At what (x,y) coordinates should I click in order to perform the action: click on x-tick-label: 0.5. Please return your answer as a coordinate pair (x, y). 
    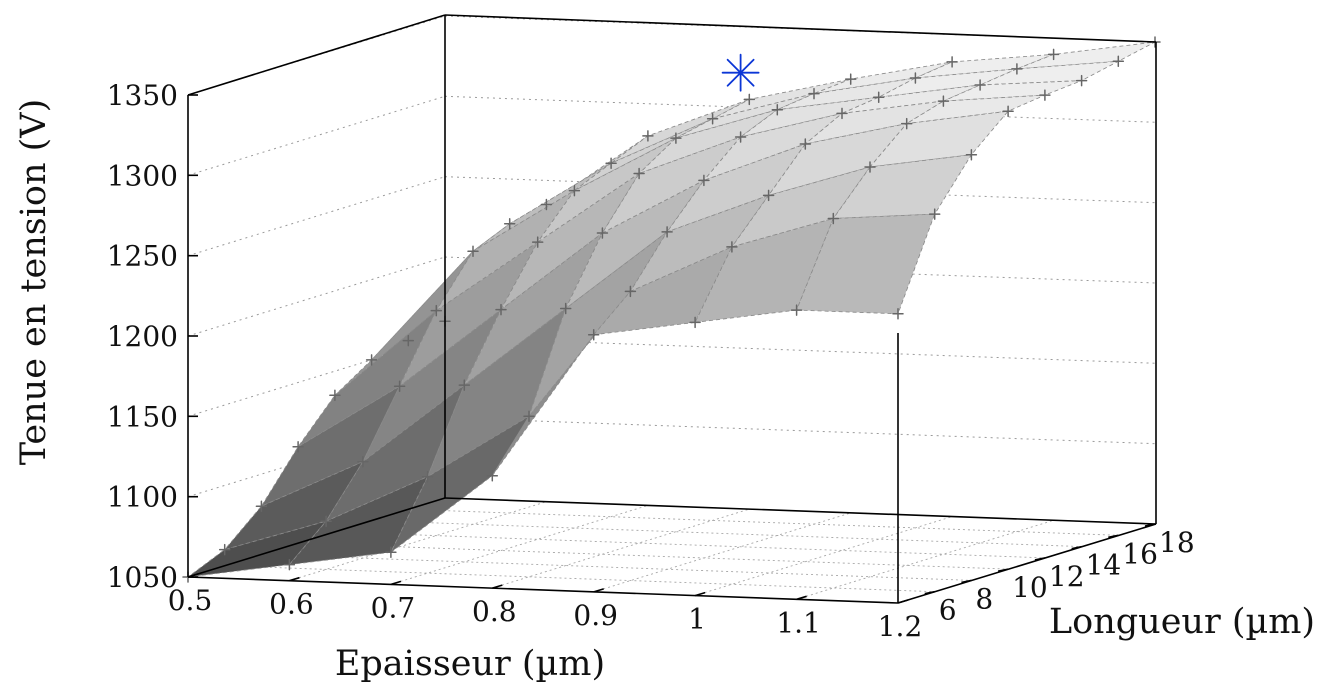
    Looking at the image, I should click on (190, 600).